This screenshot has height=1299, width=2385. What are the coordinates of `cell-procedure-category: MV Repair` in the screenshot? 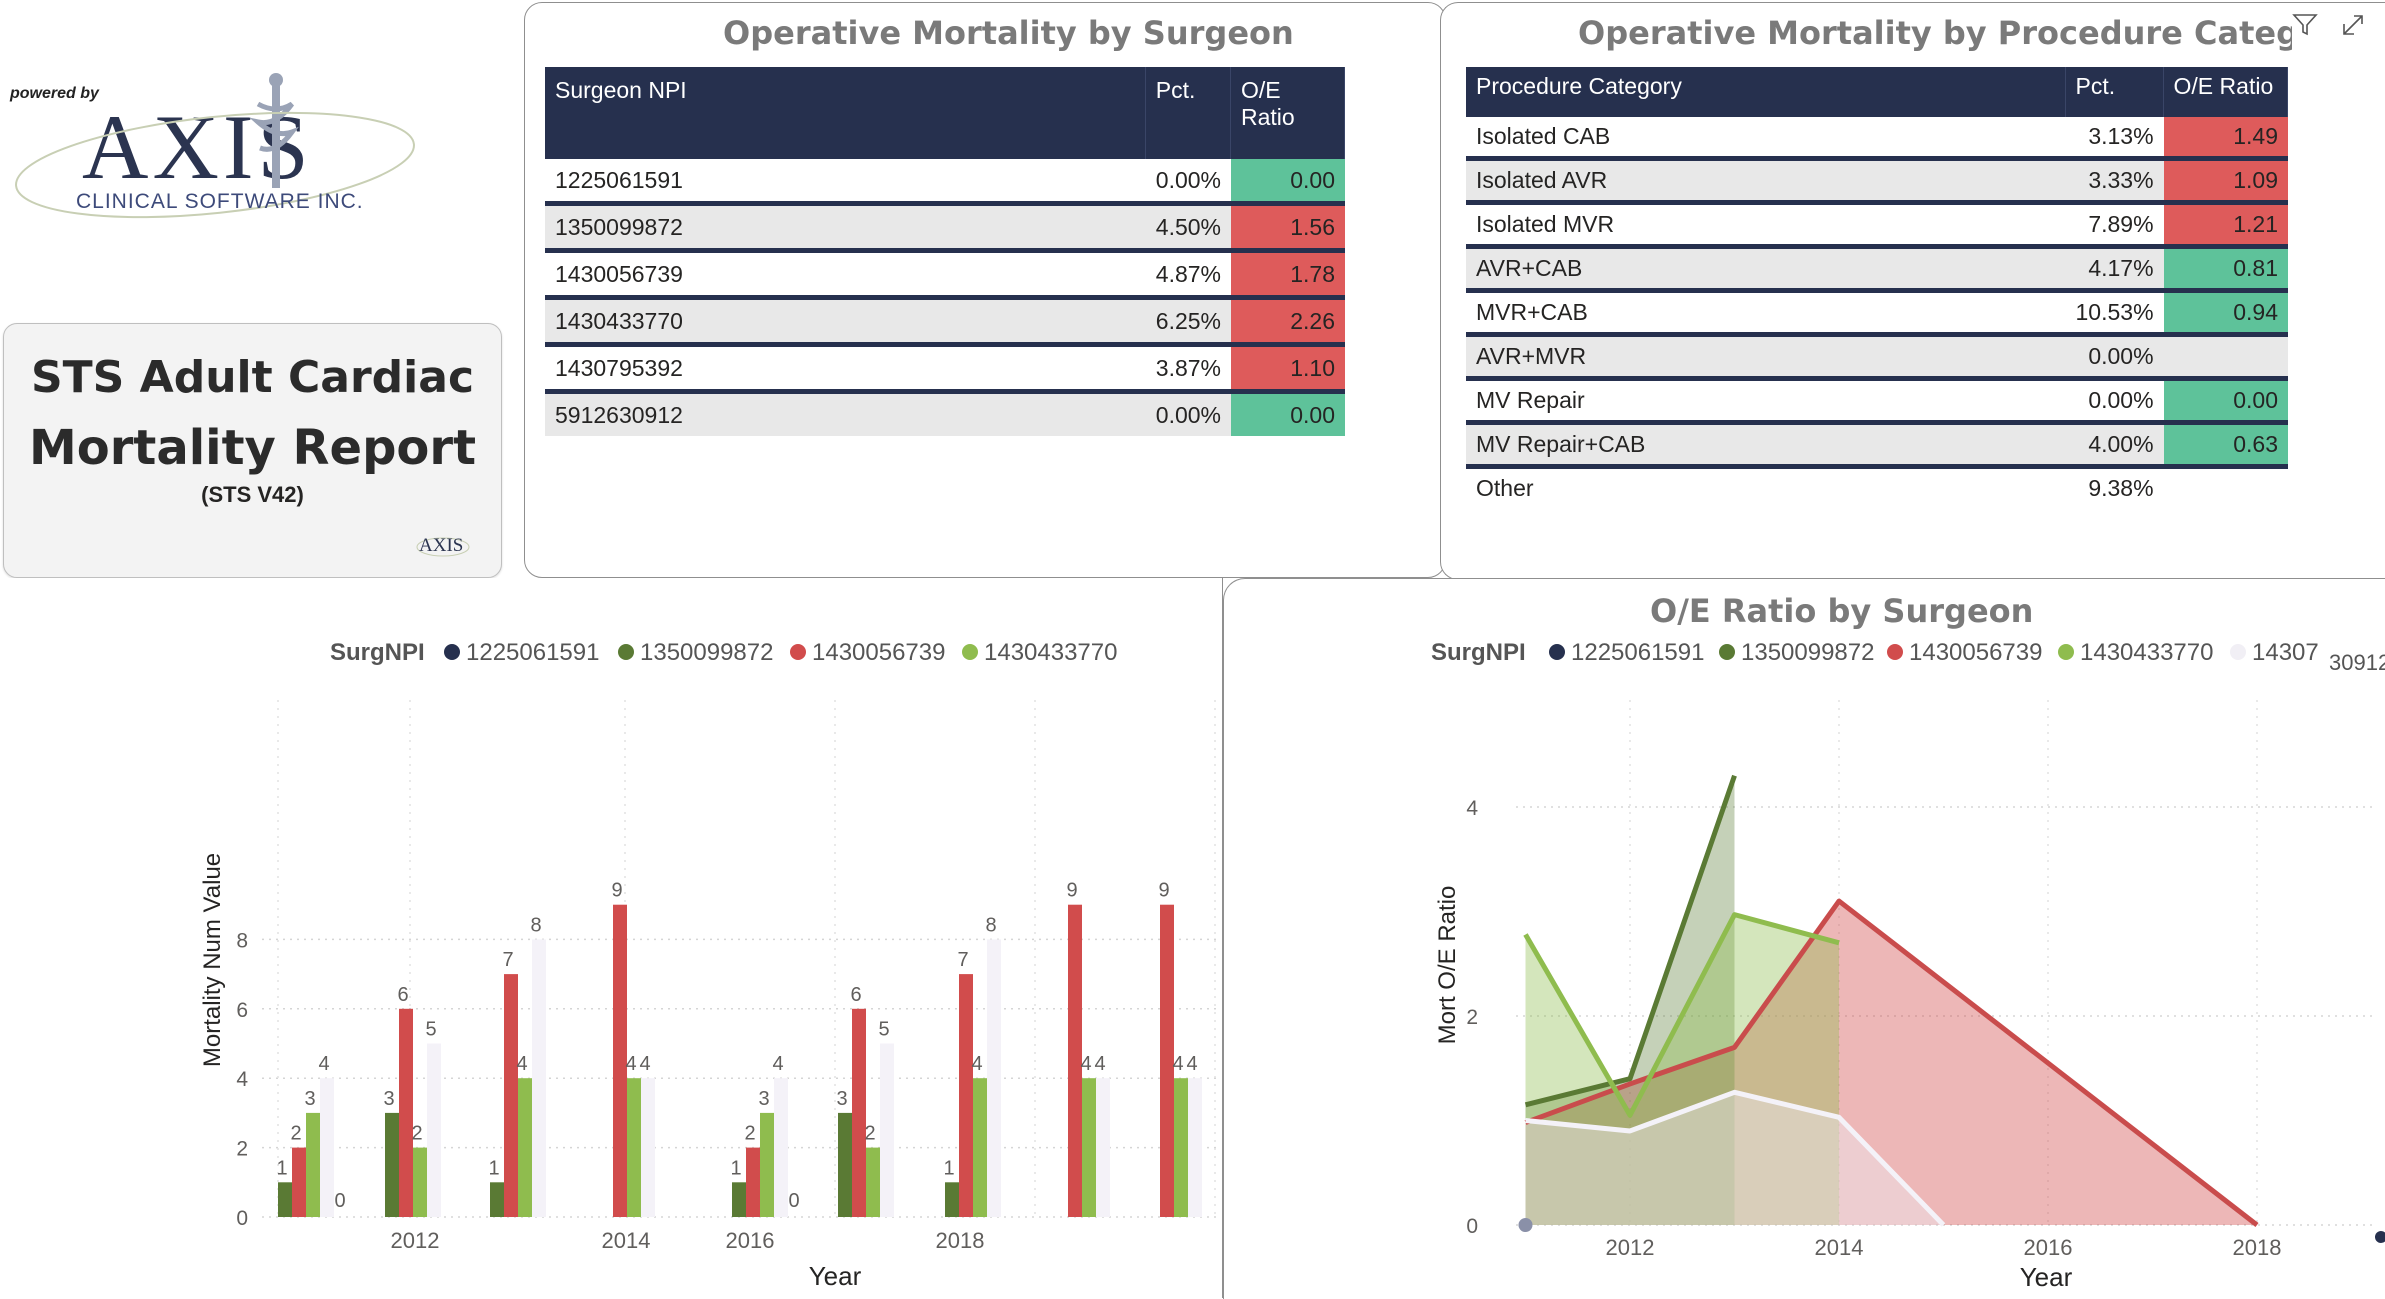 It's located at (1766, 403).